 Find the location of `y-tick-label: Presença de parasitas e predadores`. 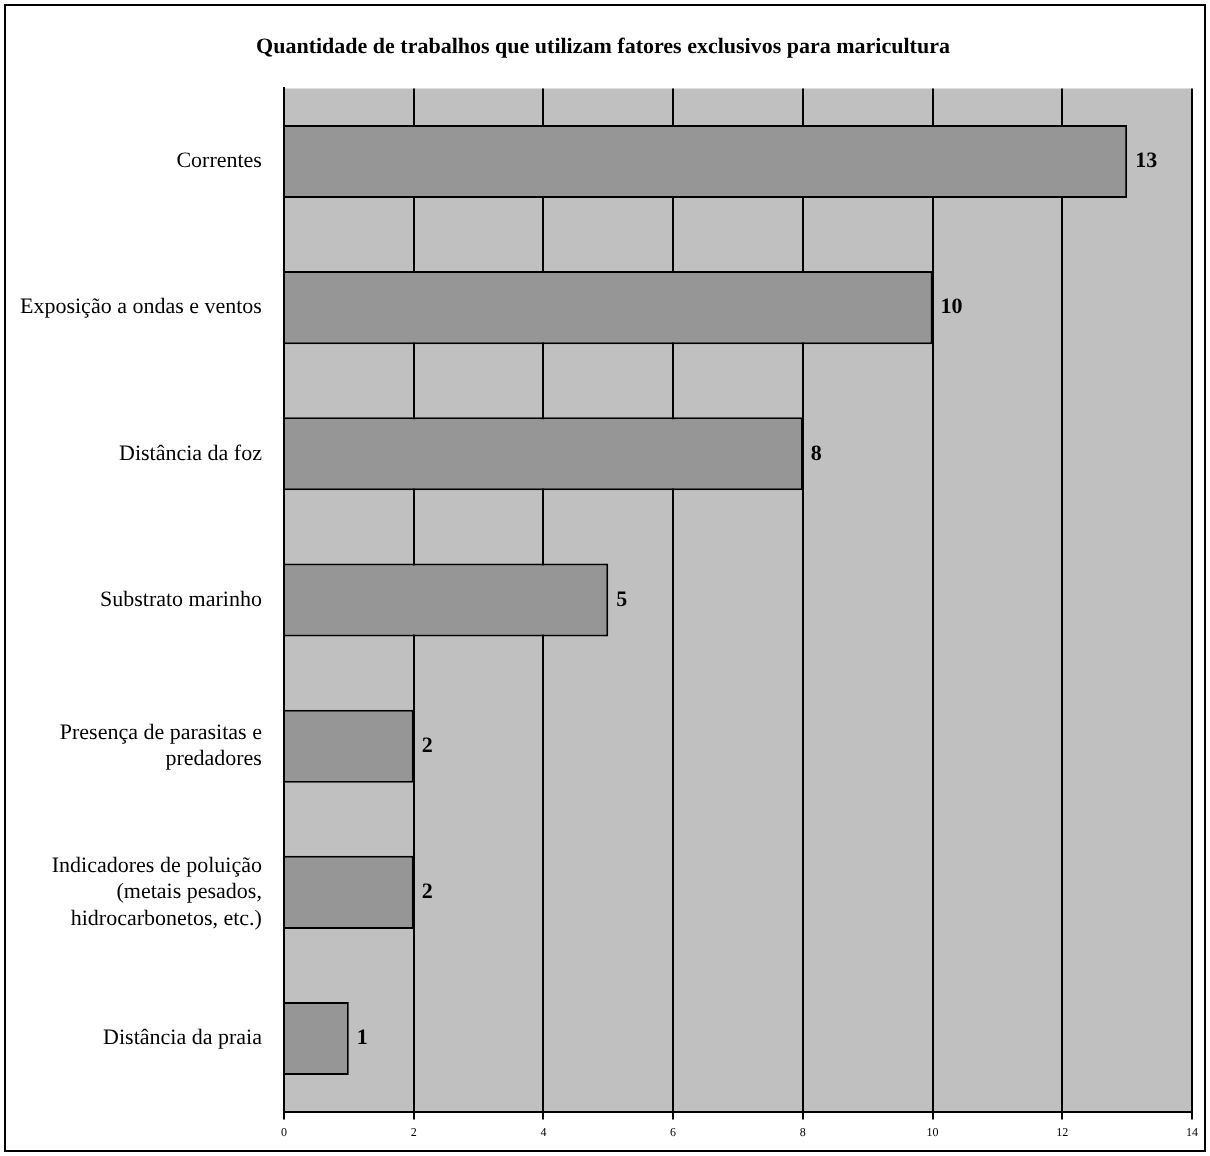

y-tick-label: Presença de parasitas e predadores is located at coordinates (161, 746).